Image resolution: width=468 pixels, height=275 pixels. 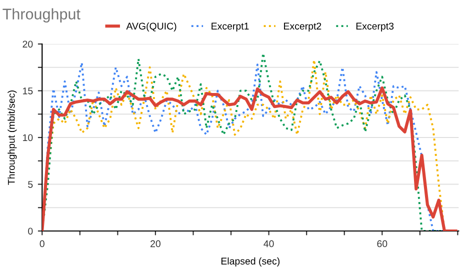 What do you see at coordinates (42, 244) in the screenshot?
I see `x-tick-label: 0` at bounding box center [42, 244].